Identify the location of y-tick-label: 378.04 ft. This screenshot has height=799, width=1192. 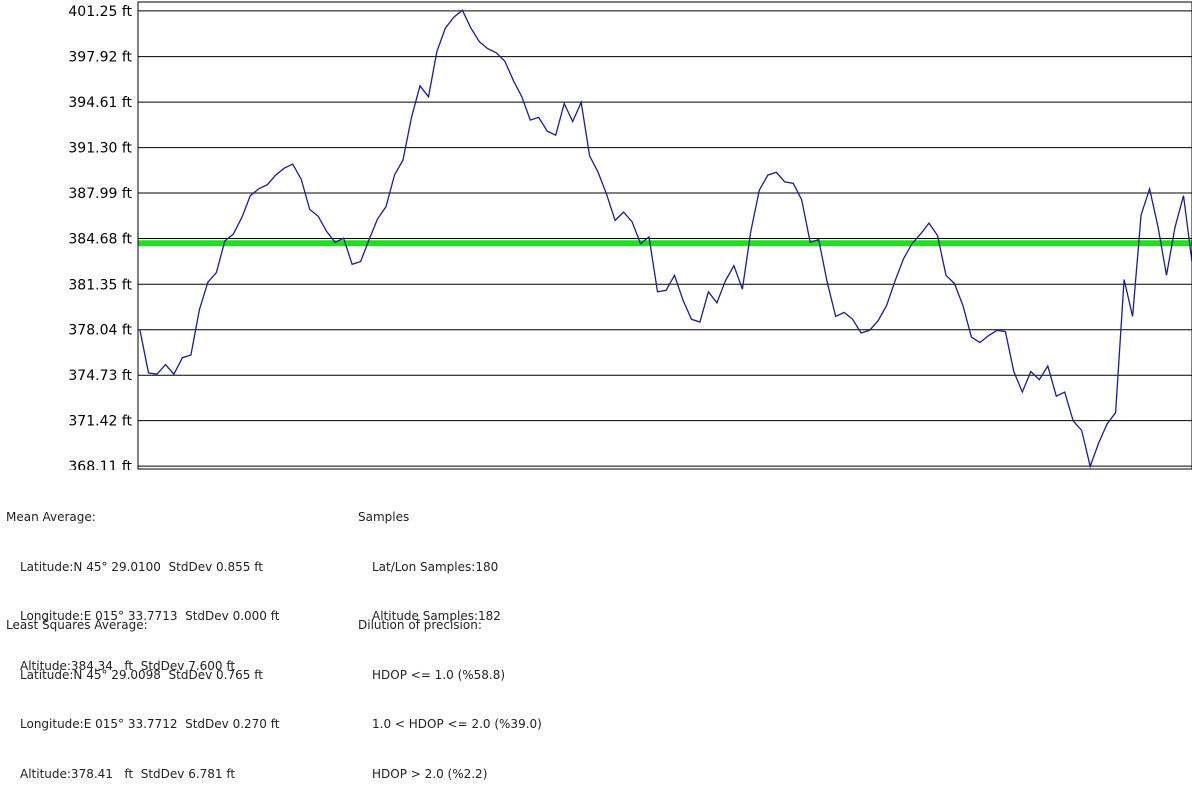
(100, 331).